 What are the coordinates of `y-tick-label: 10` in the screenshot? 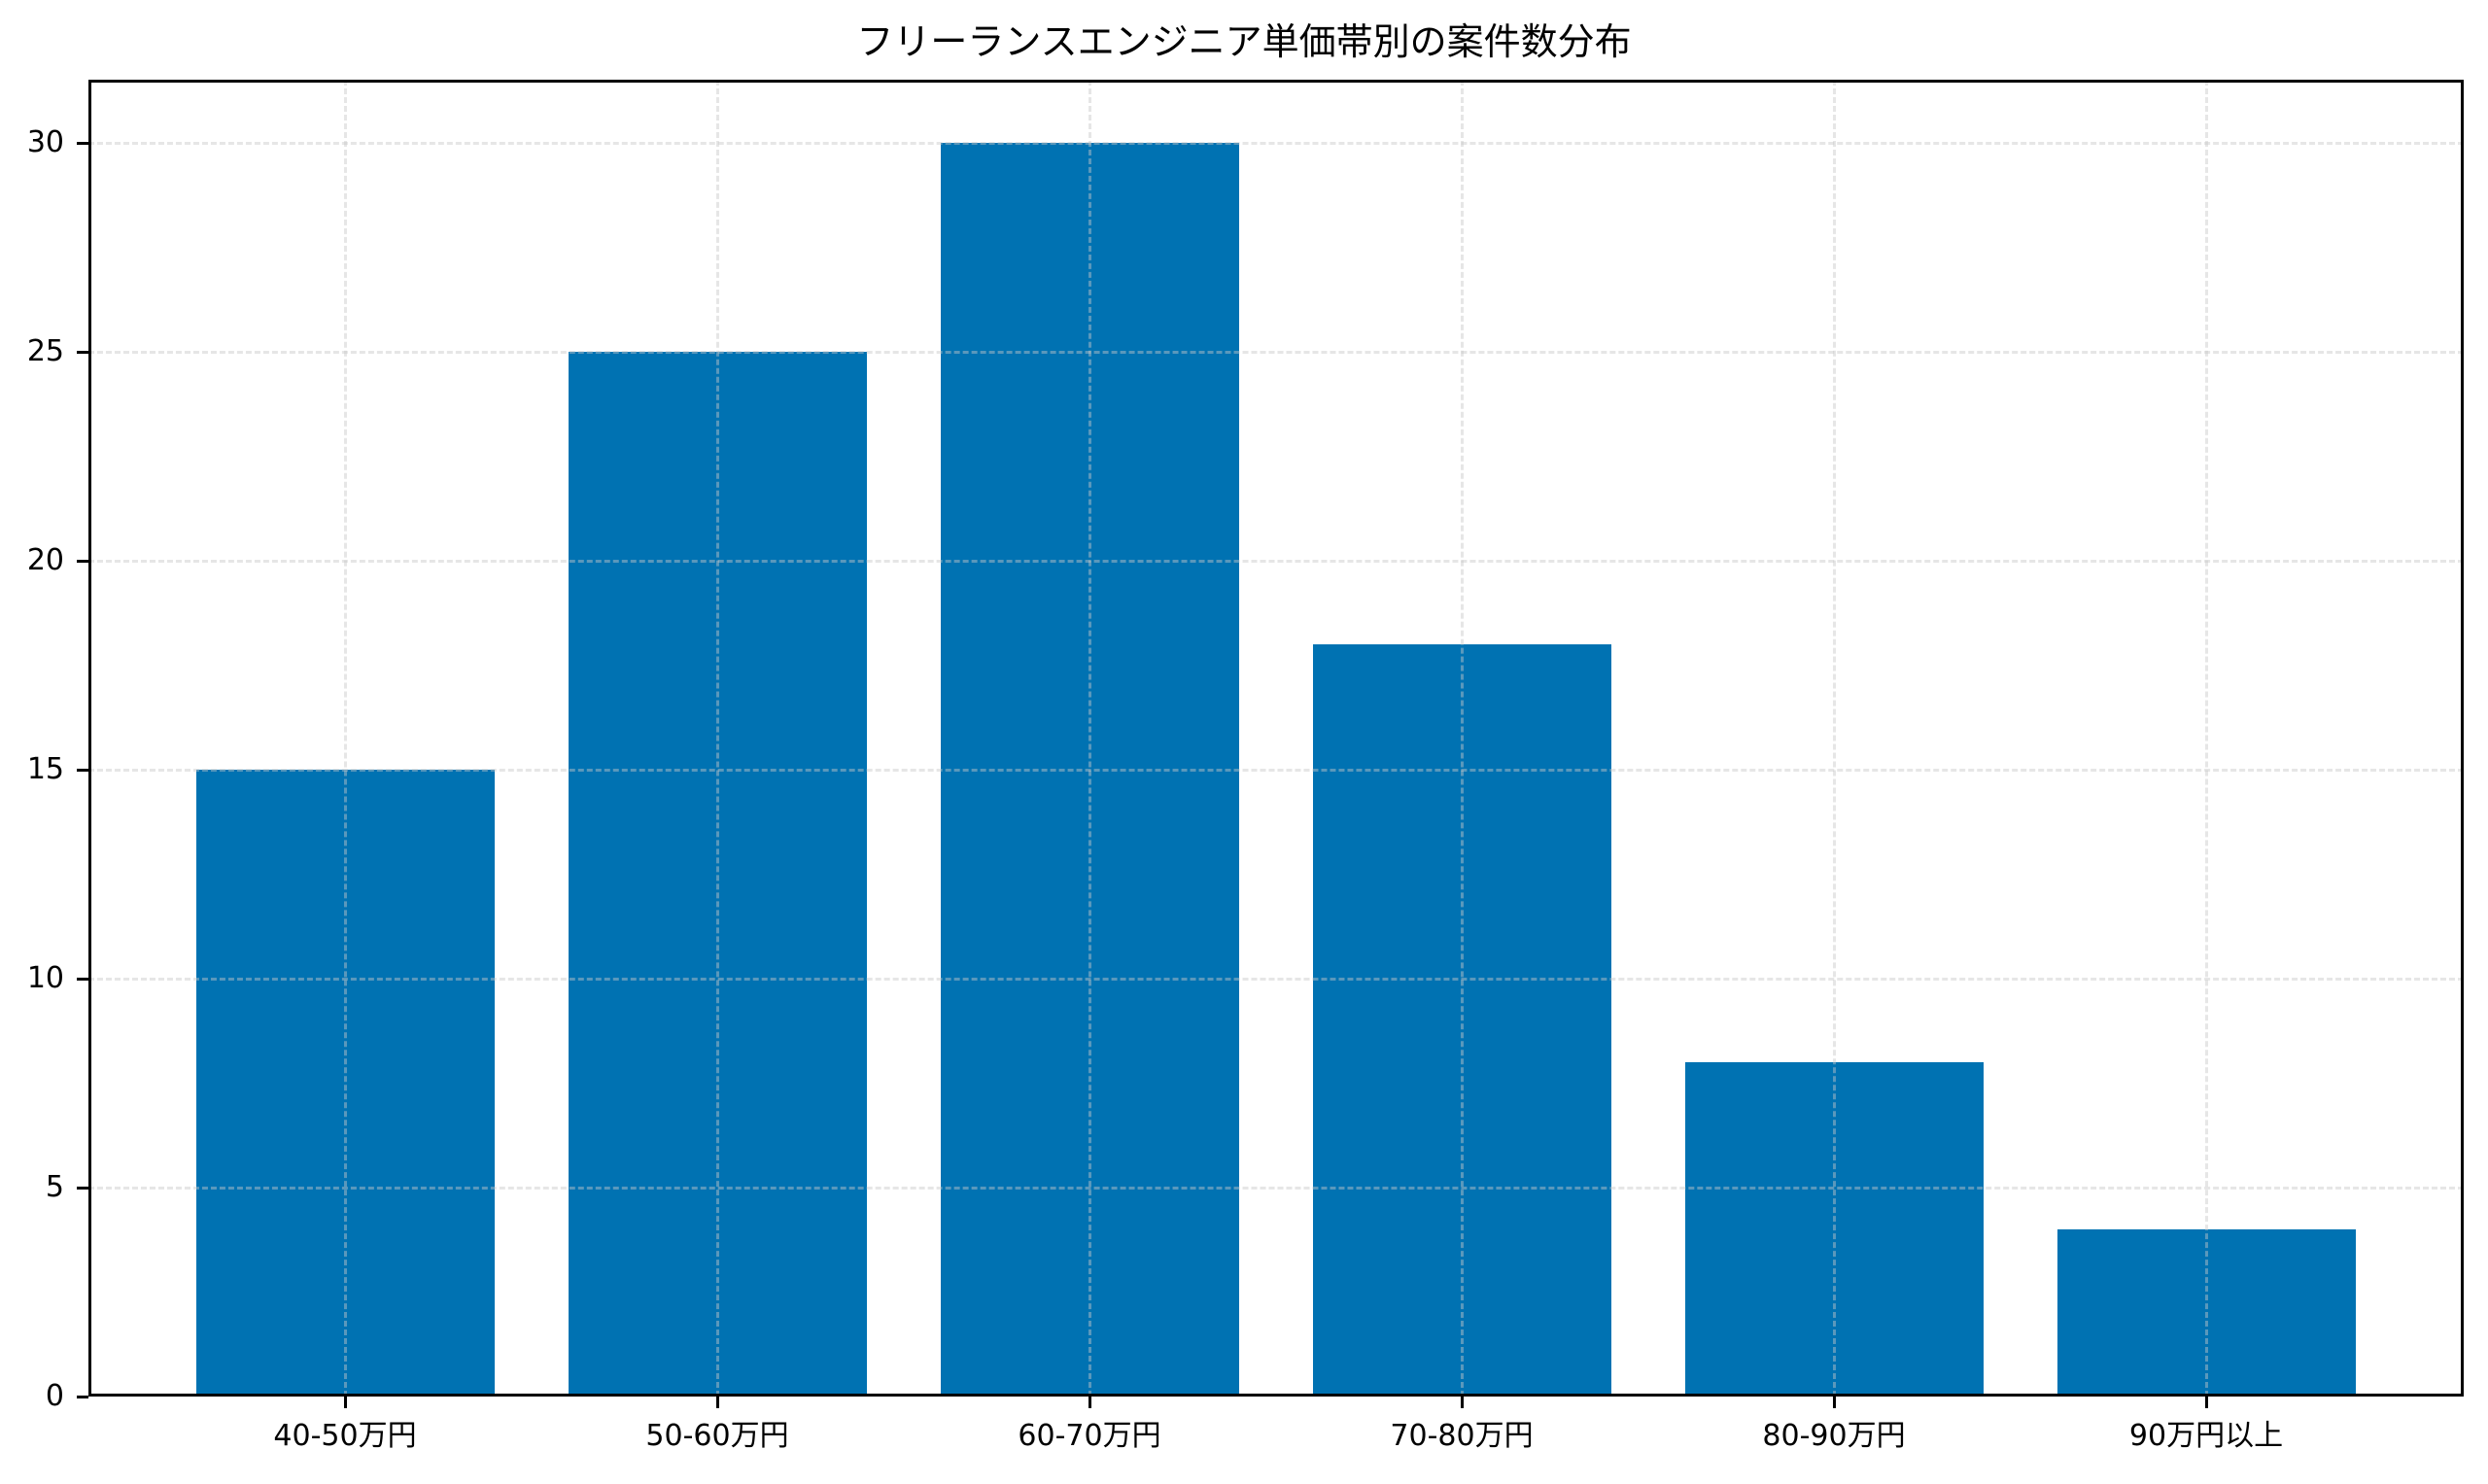 It's located at (45, 978).